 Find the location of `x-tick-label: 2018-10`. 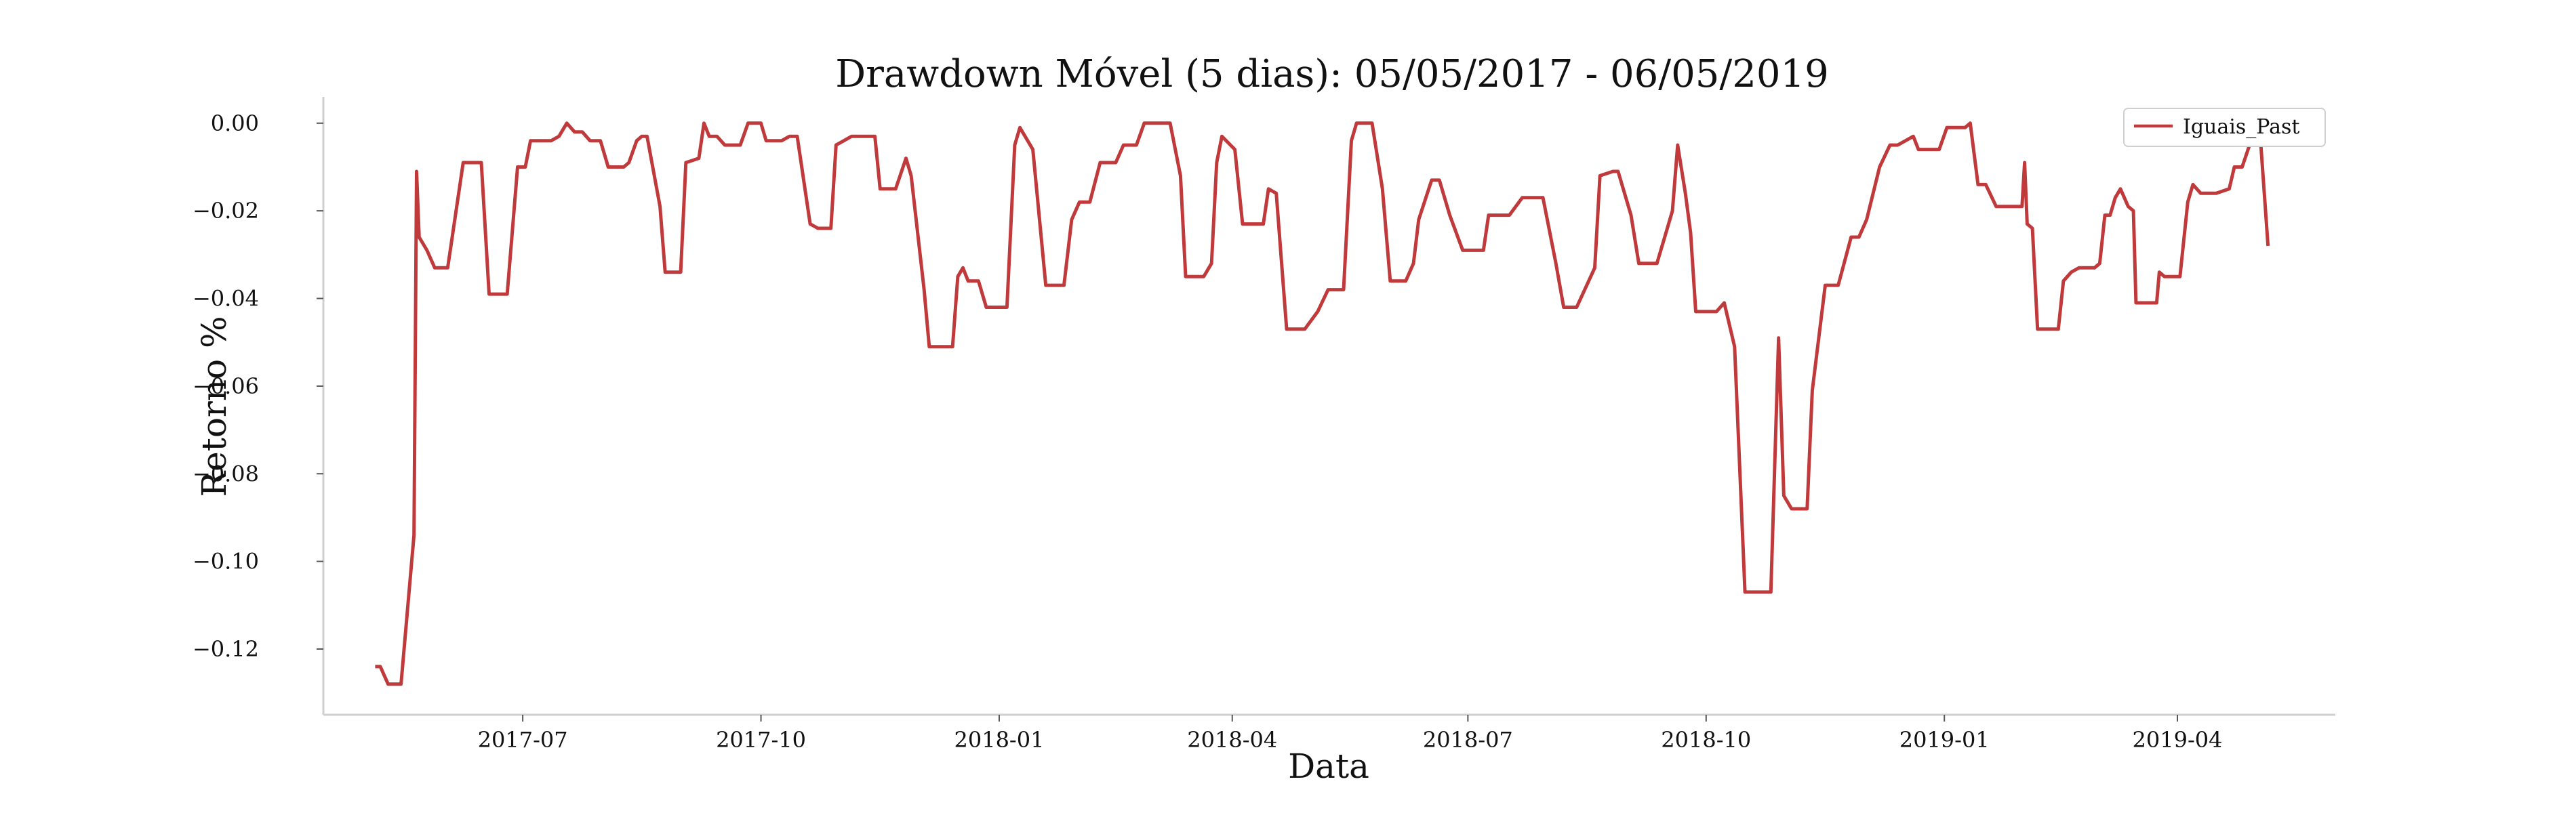

x-tick-label: 2018-10 is located at coordinates (1706, 740).